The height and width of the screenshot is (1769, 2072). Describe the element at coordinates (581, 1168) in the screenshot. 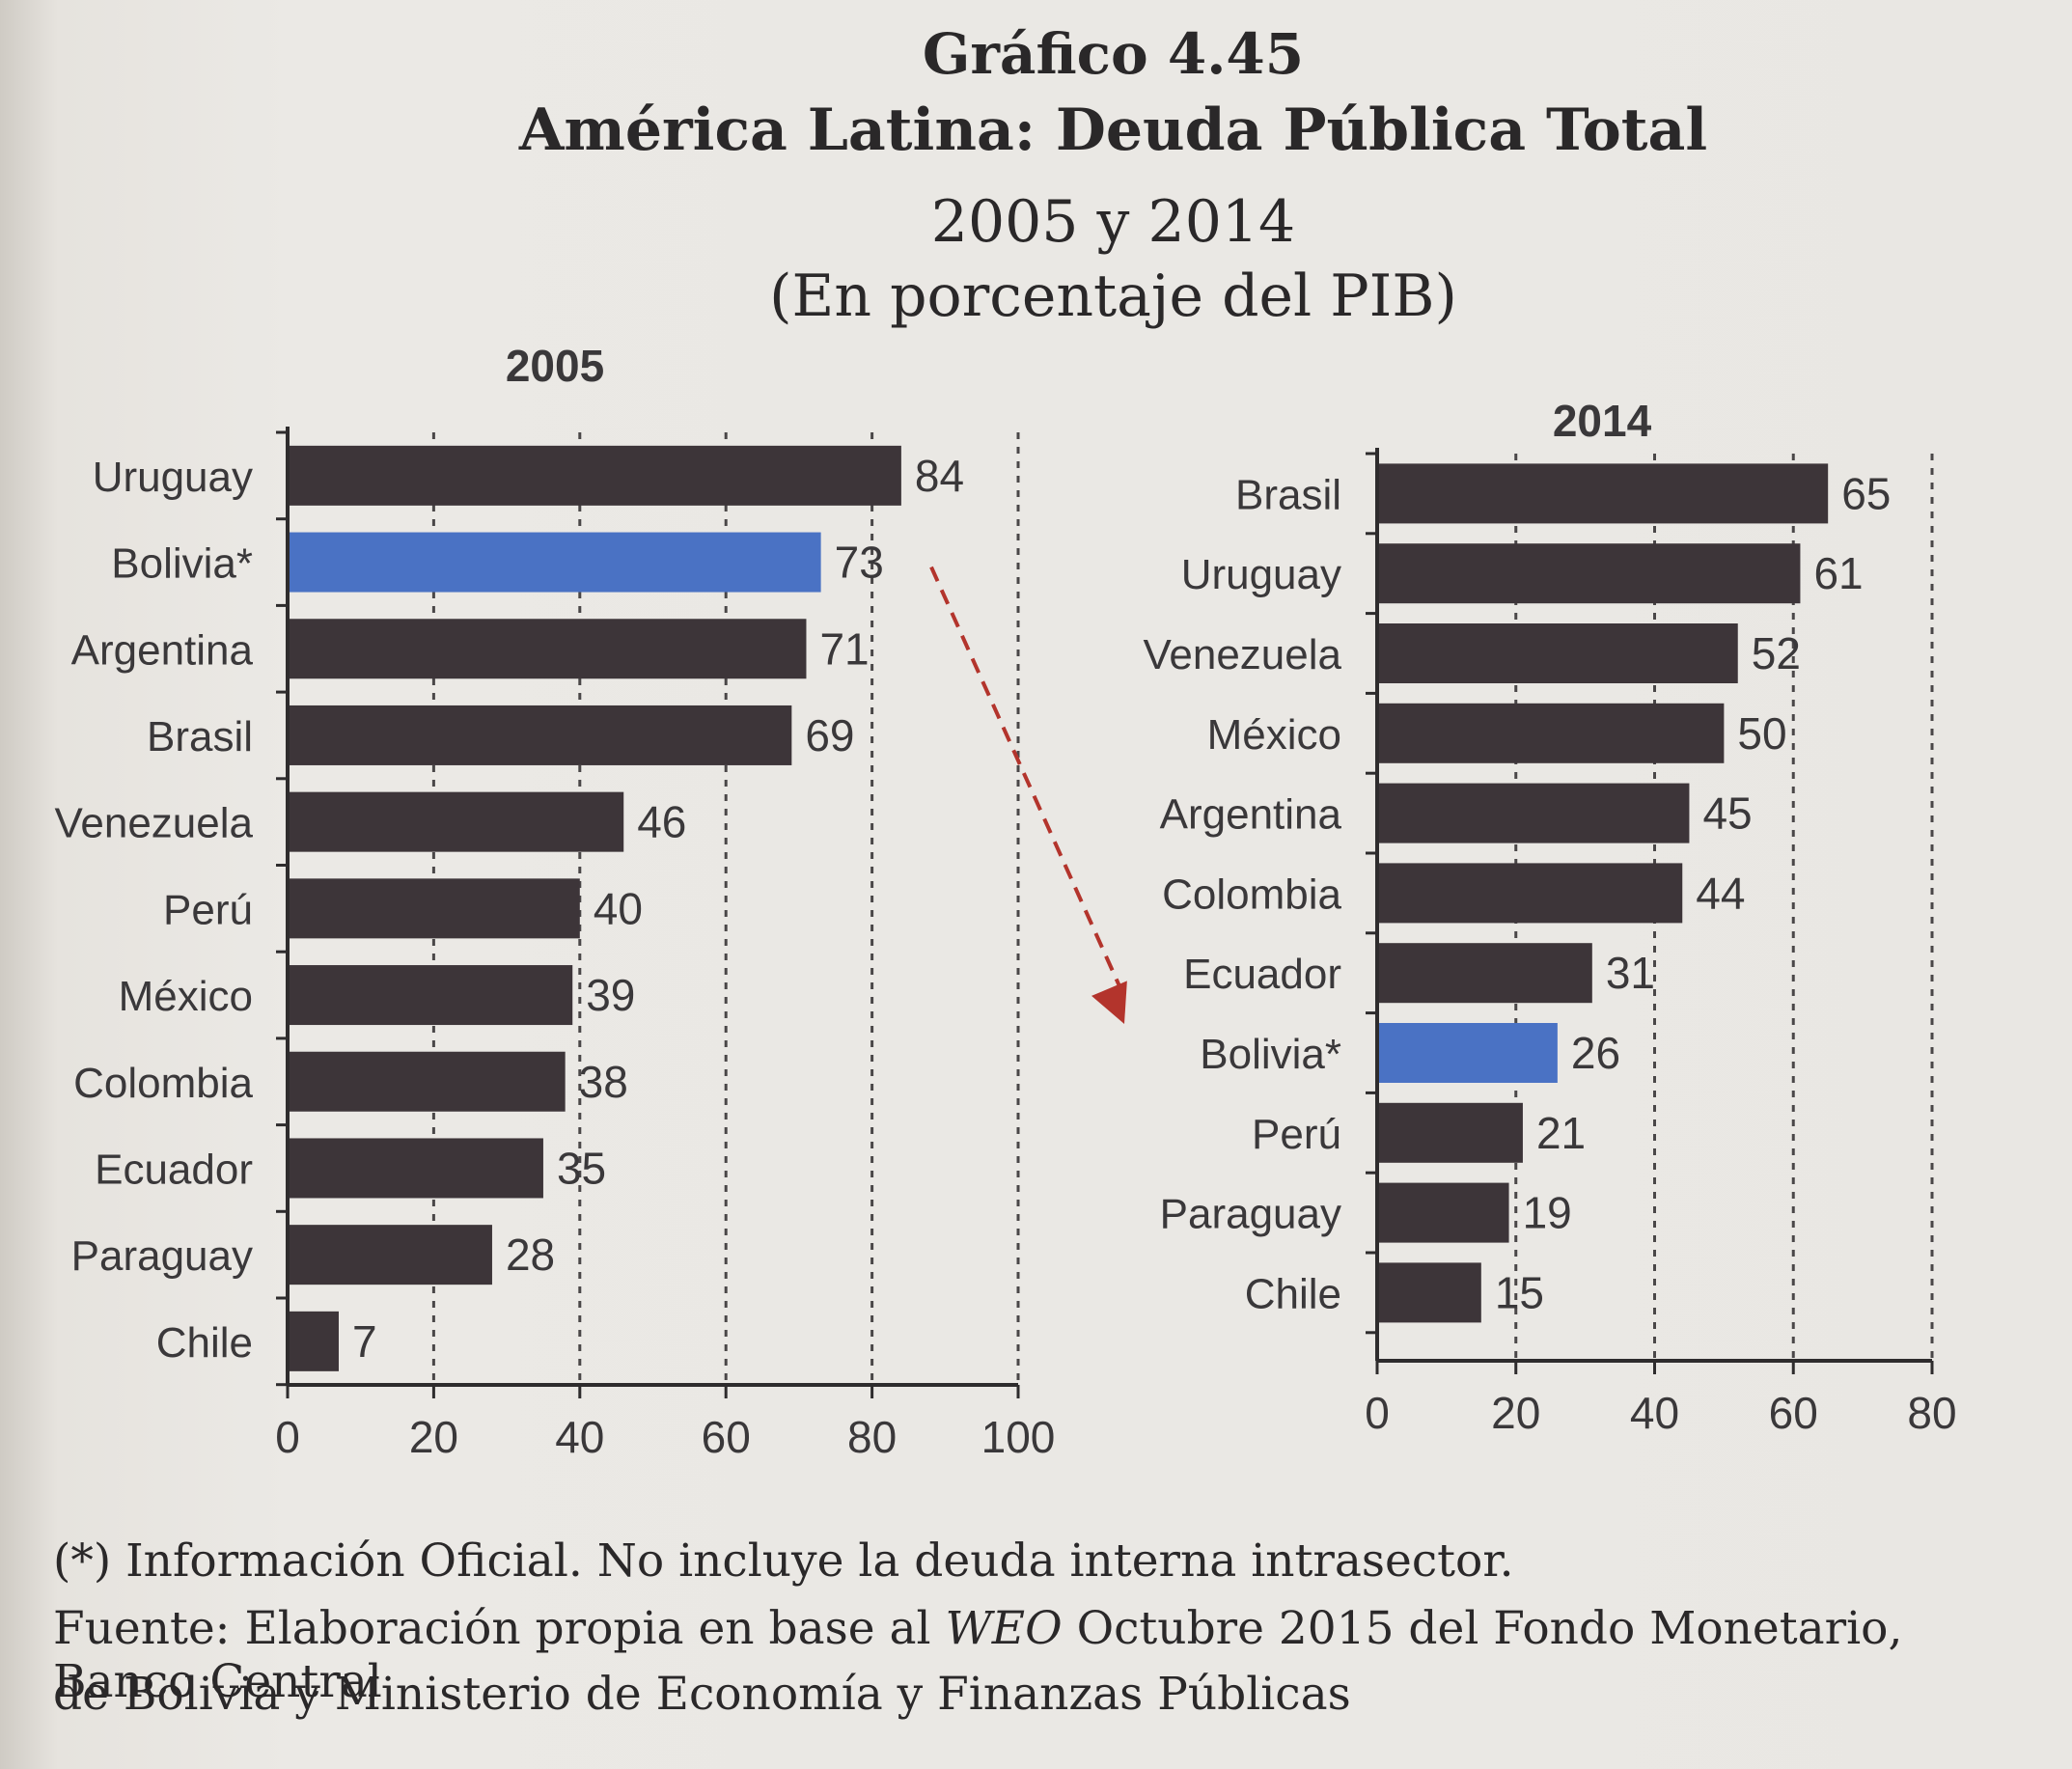

I see `value-label-ecuador: 35` at that location.